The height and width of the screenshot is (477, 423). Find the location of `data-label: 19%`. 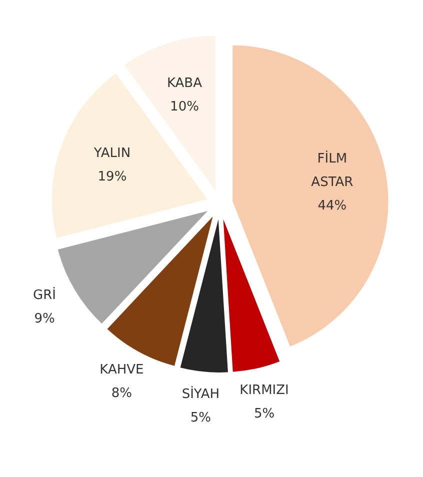

data-label: 19% is located at coordinates (112, 176).